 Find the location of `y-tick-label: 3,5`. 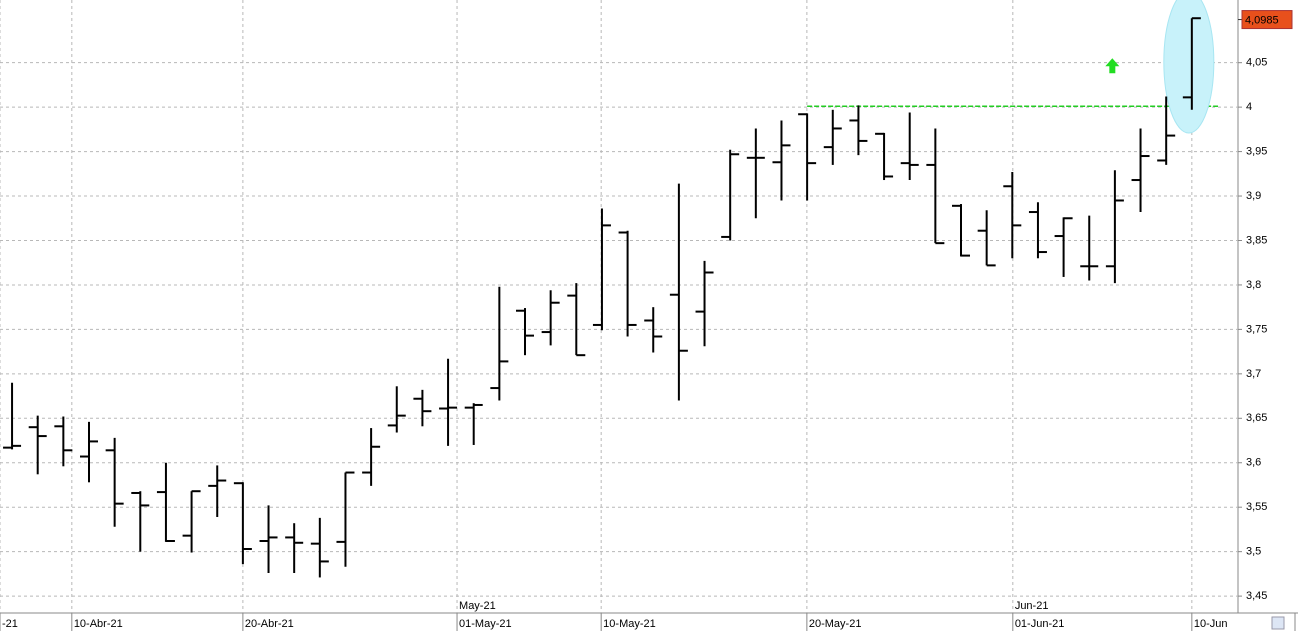

y-tick-label: 3,5 is located at coordinates (1253, 552).